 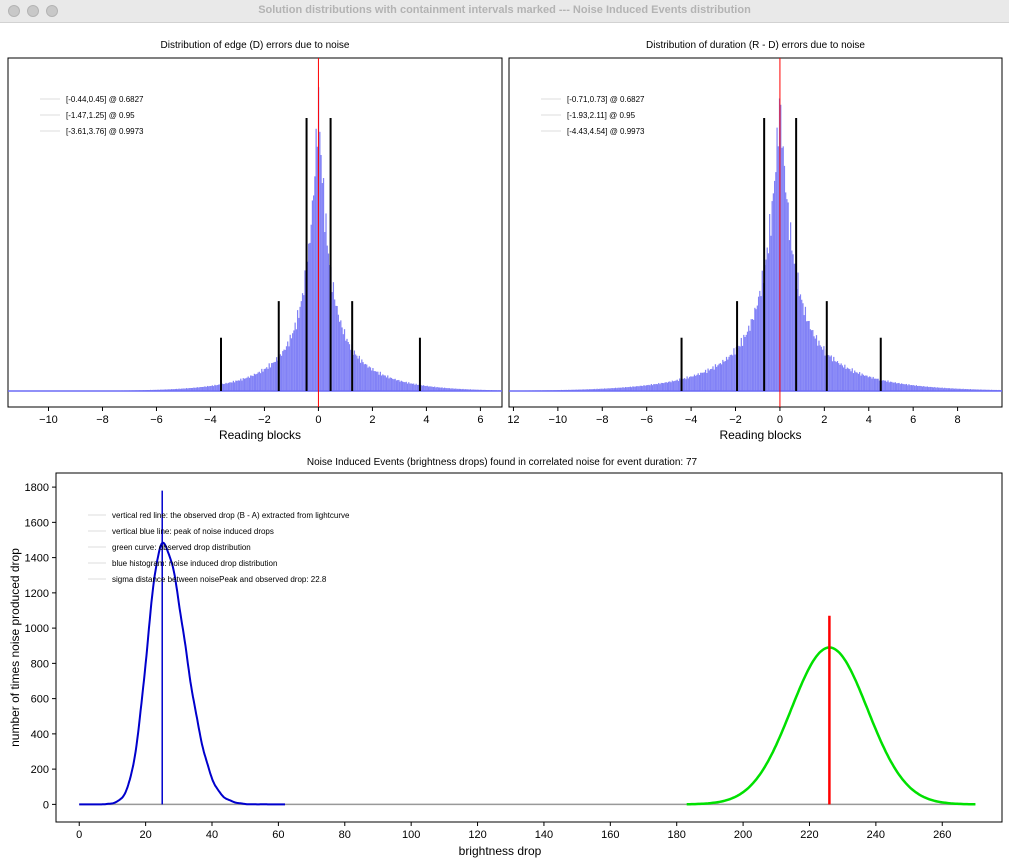 What do you see at coordinates (210, 420) in the screenshot?
I see `x-tick-label: −4` at bounding box center [210, 420].